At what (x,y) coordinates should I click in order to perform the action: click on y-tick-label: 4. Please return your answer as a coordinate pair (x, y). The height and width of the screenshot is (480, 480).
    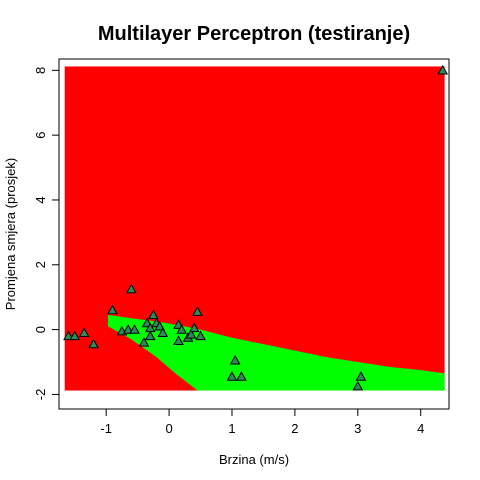
    Looking at the image, I should click on (40, 199).